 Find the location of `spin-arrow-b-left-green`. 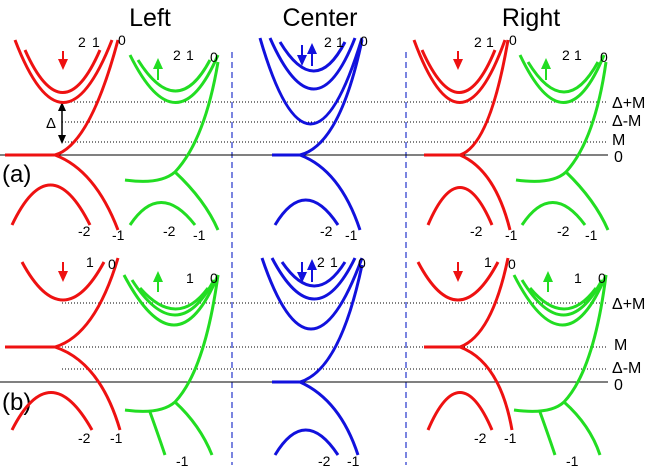

spin-arrow-b-left-green is located at coordinates (158, 281).